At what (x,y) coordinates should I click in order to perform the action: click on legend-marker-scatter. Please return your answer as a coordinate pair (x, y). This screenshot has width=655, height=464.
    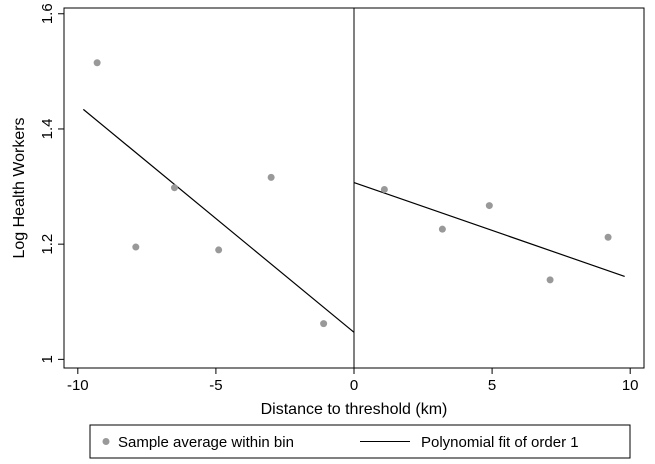
    Looking at the image, I should click on (106, 441).